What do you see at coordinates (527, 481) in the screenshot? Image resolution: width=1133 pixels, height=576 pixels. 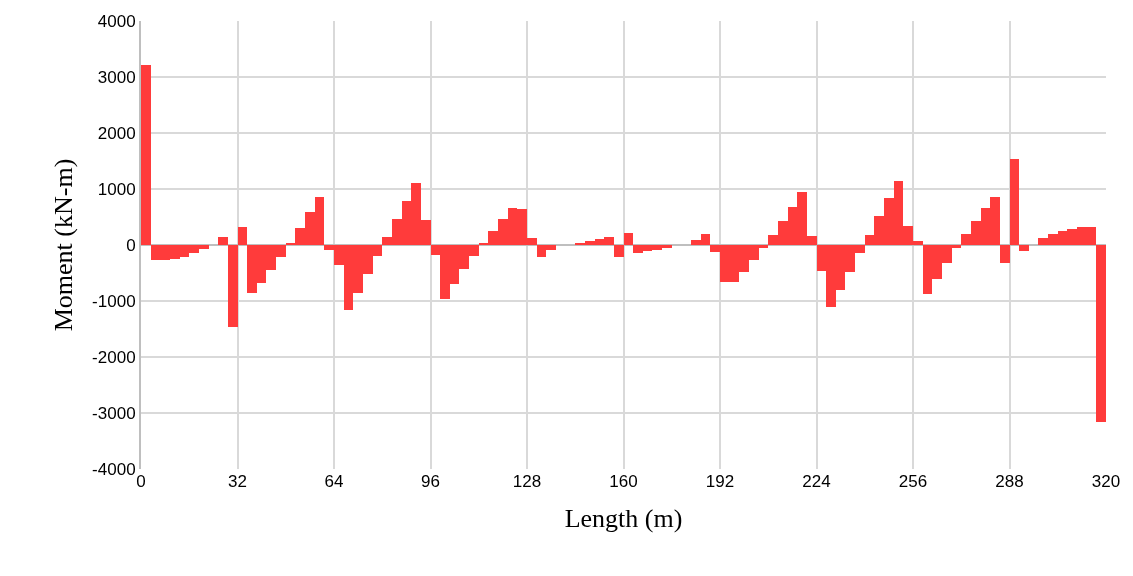 I see `x-tick-label: 128` at bounding box center [527, 481].